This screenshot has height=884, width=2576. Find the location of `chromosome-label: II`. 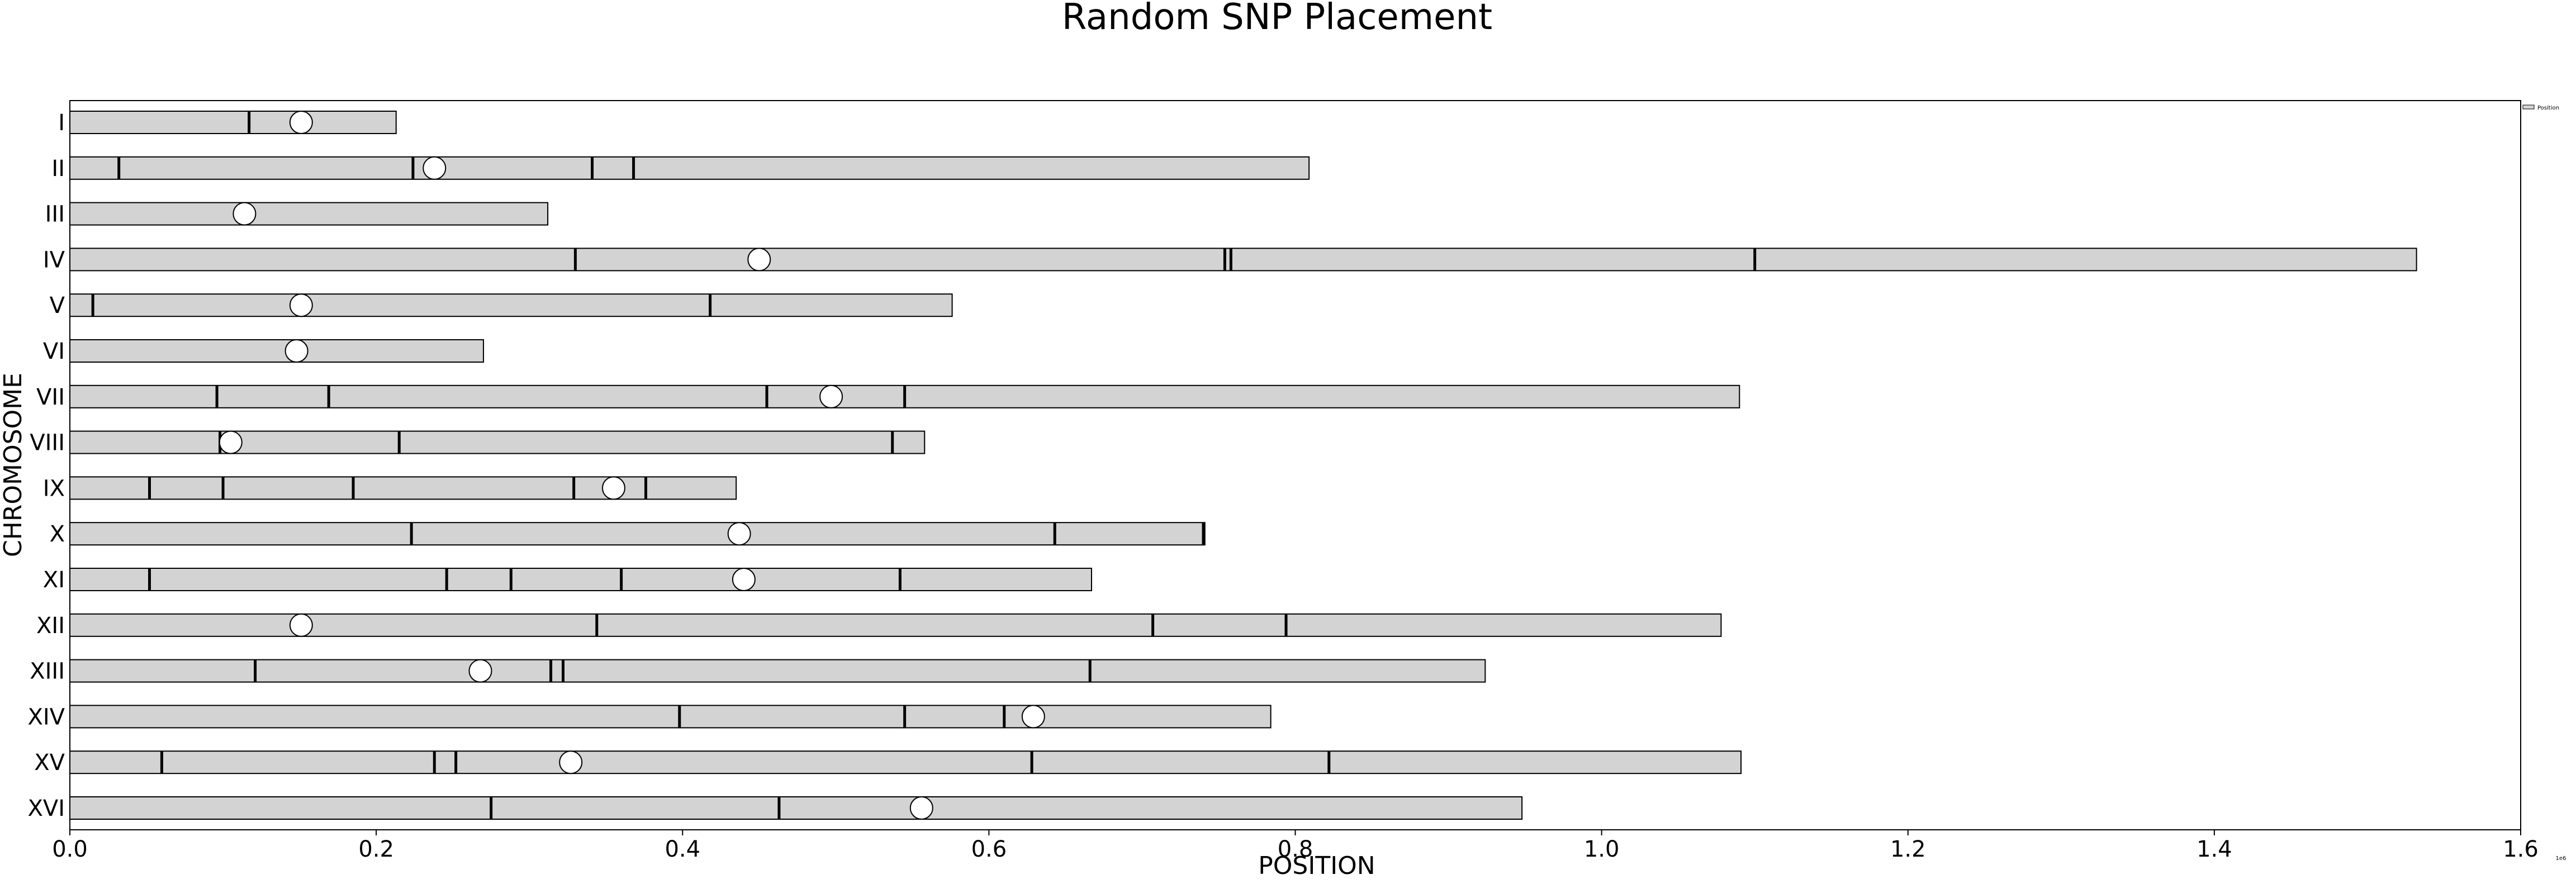

chromosome-label: II is located at coordinates (58, 169).